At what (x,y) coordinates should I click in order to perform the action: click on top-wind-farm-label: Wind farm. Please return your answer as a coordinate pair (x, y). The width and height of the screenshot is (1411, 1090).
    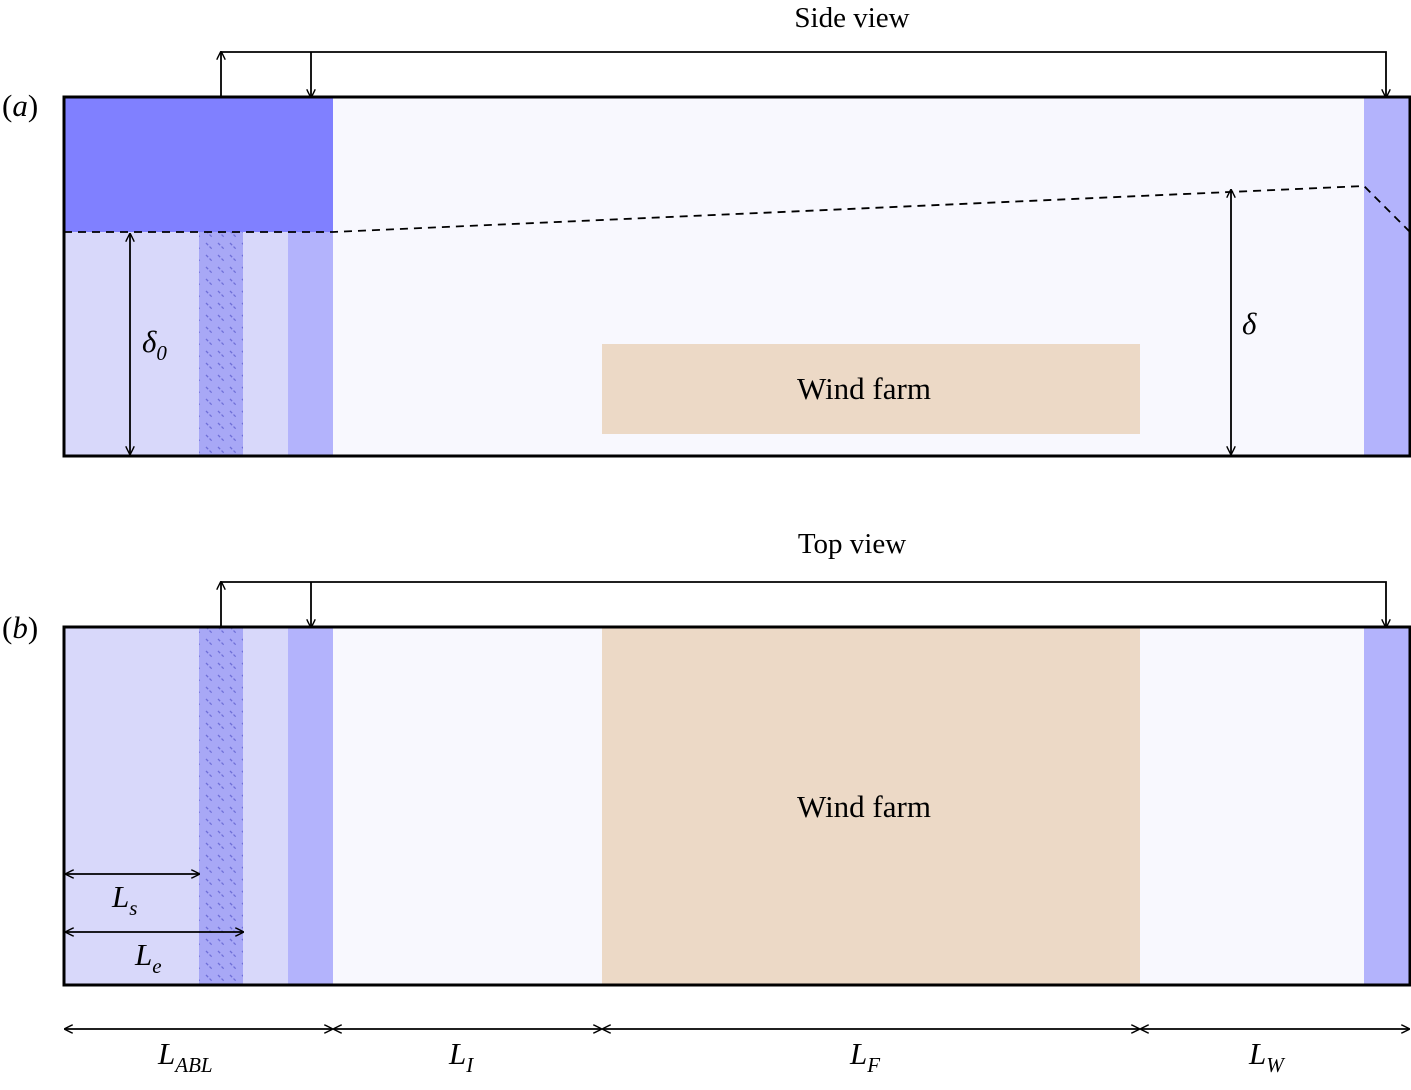
    Looking at the image, I should click on (864, 806).